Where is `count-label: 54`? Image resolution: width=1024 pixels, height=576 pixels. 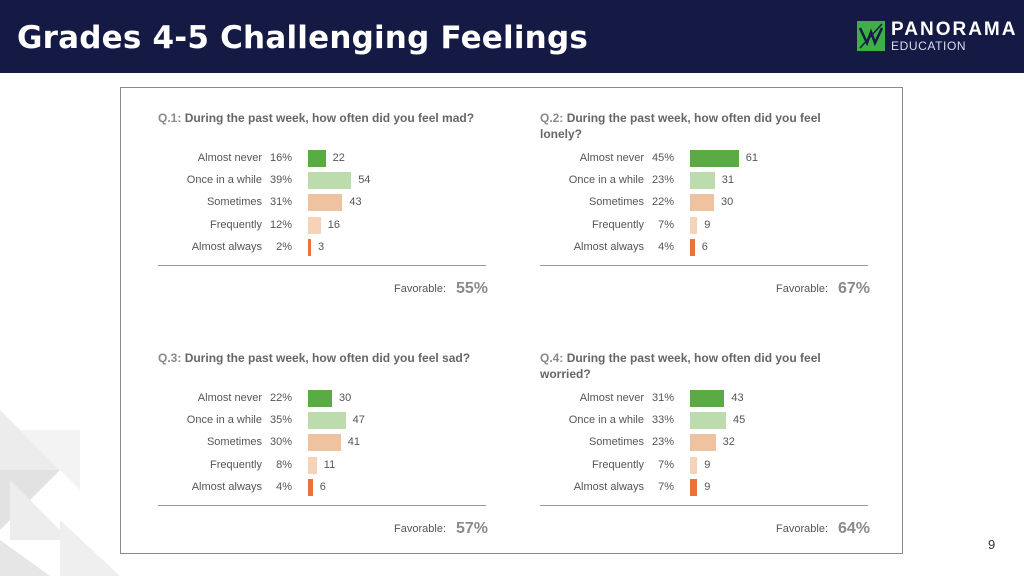 count-label: 54 is located at coordinates (364, 180).